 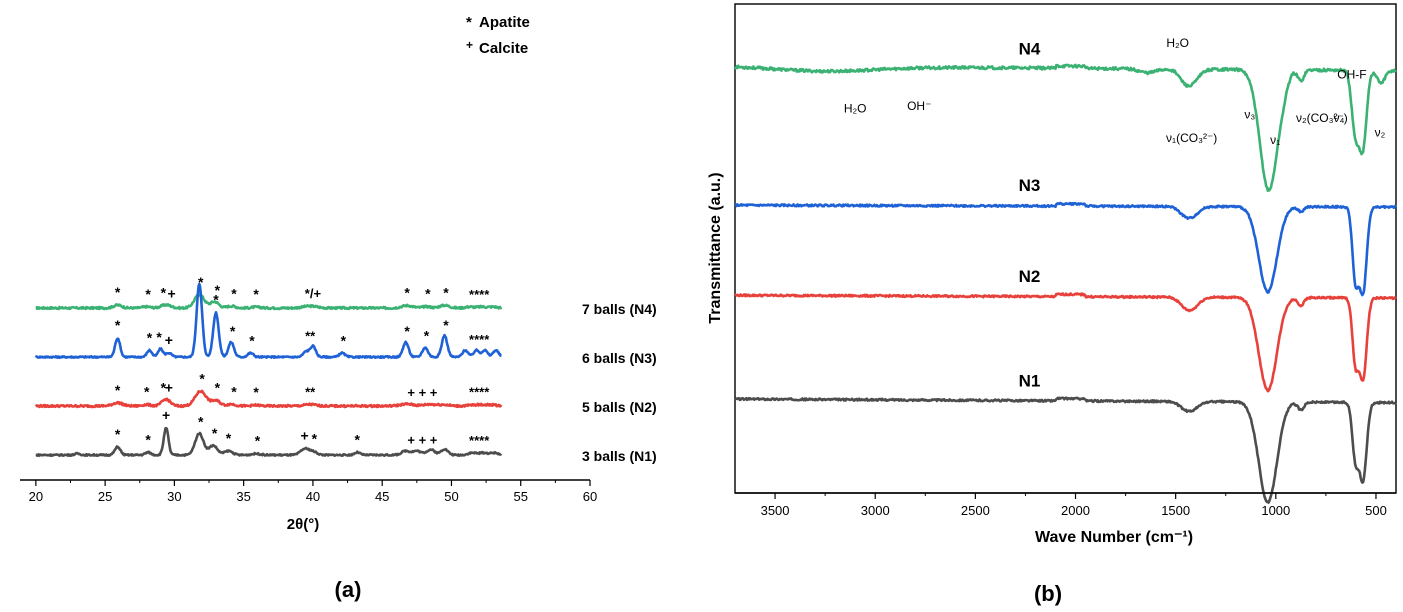 I want to click on xrd-x-tick-label: 50, so click(x=451, y=496).